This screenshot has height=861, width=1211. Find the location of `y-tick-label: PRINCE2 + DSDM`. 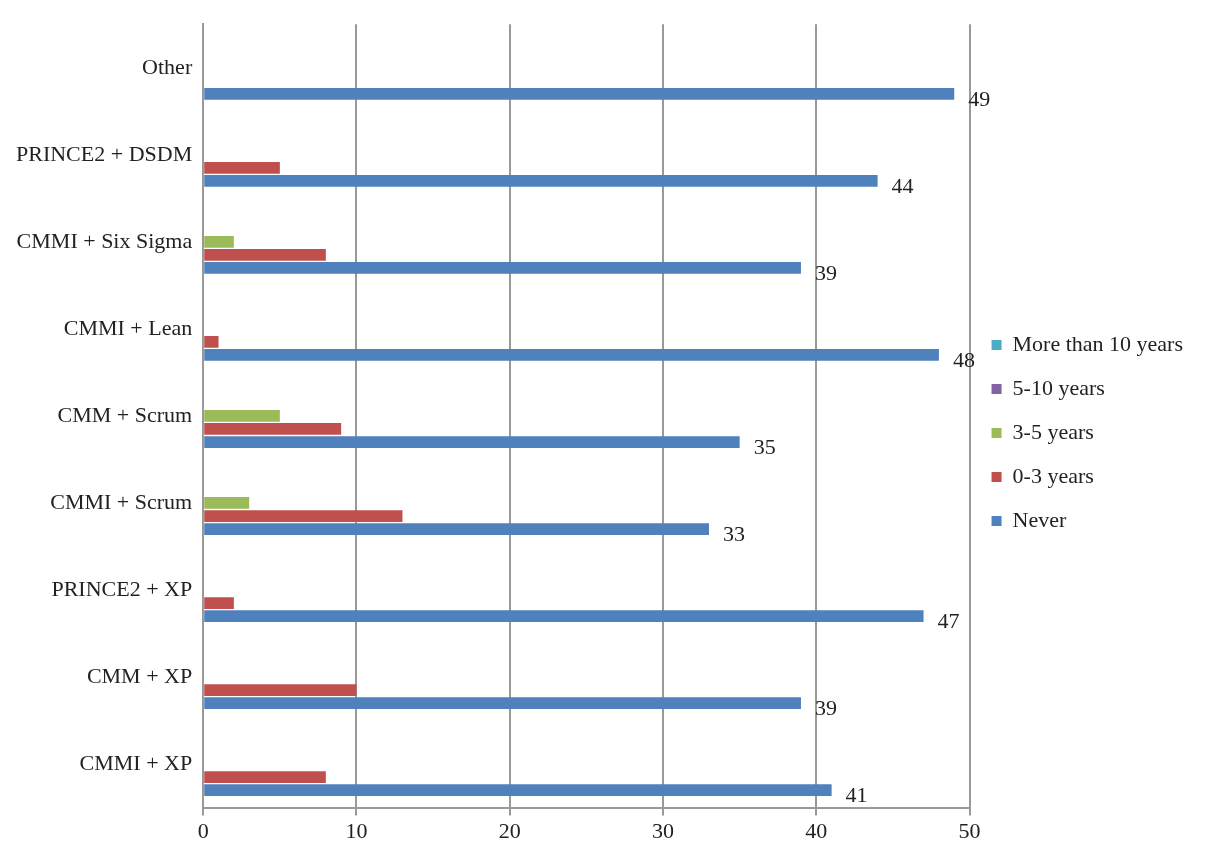

y-tick-label: PRINCE2 + DSDM is located at coordinates (104, 153).